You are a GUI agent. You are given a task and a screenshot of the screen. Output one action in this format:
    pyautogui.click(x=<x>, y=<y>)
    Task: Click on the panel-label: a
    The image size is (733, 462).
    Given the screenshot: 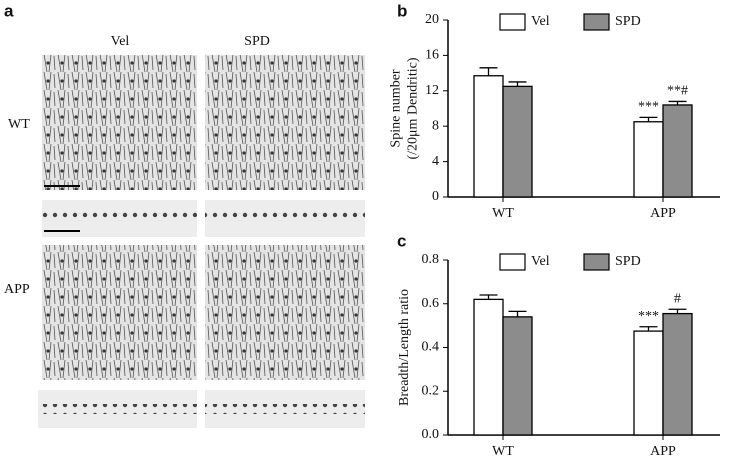 What is the action you would take?
    pyautogui.click(x=9, y=10)
    